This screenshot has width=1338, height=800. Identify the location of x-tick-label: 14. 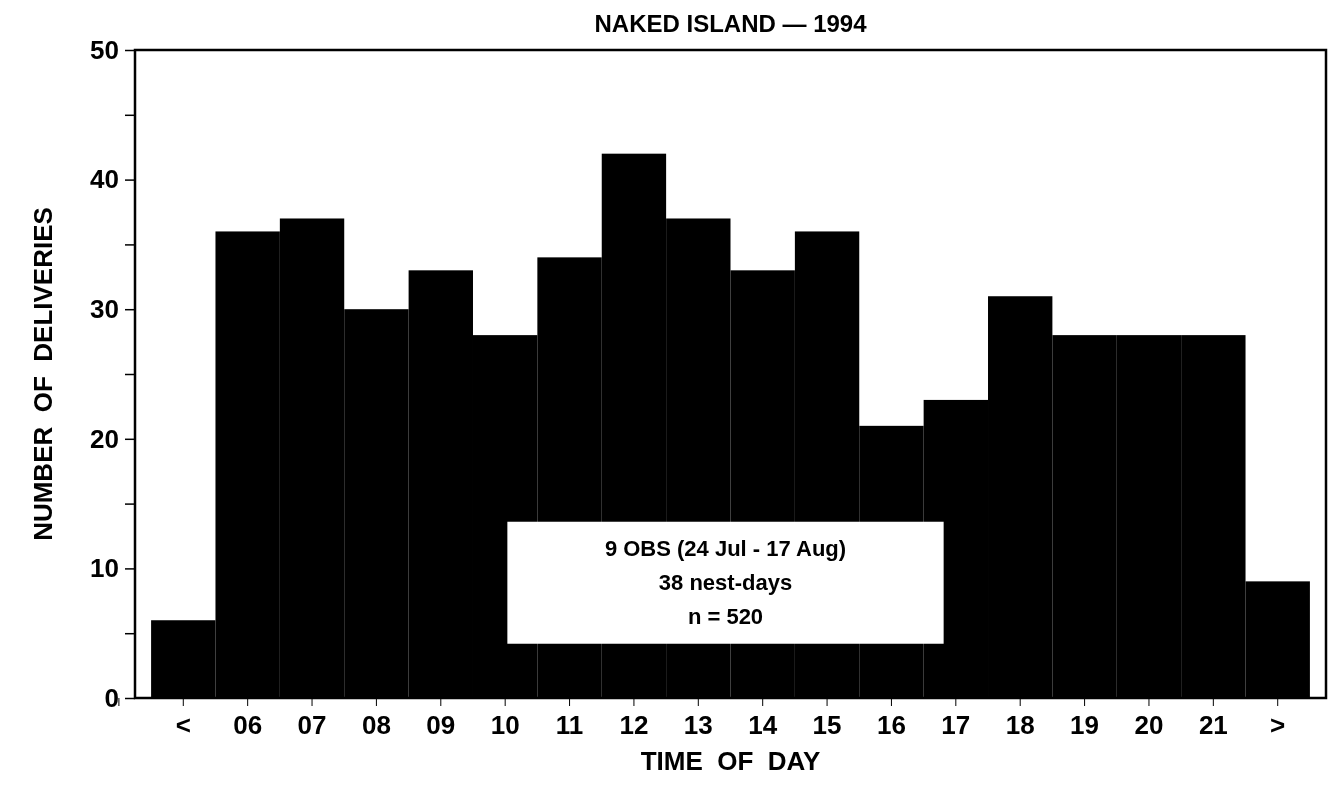
(763, 725).